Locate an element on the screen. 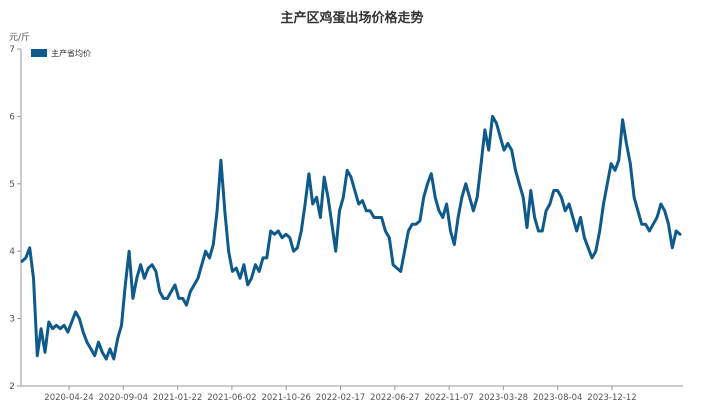 This screenshot has width=714, height=415. x-tick-label: 2022-06-27 is located at coordinates (394, 398).